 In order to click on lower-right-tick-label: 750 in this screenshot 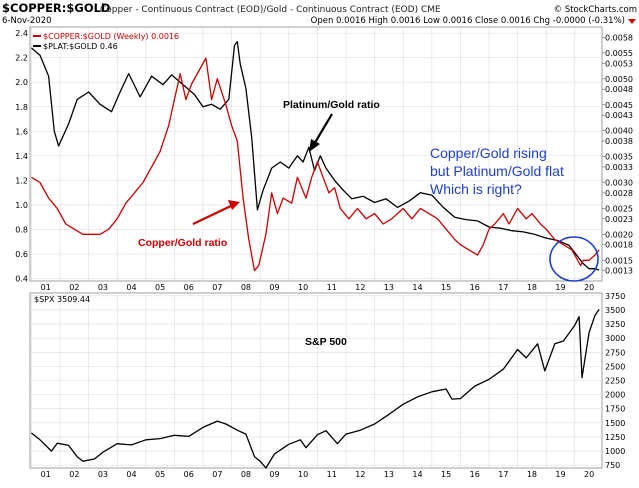, I will do `click(612, 465)`.